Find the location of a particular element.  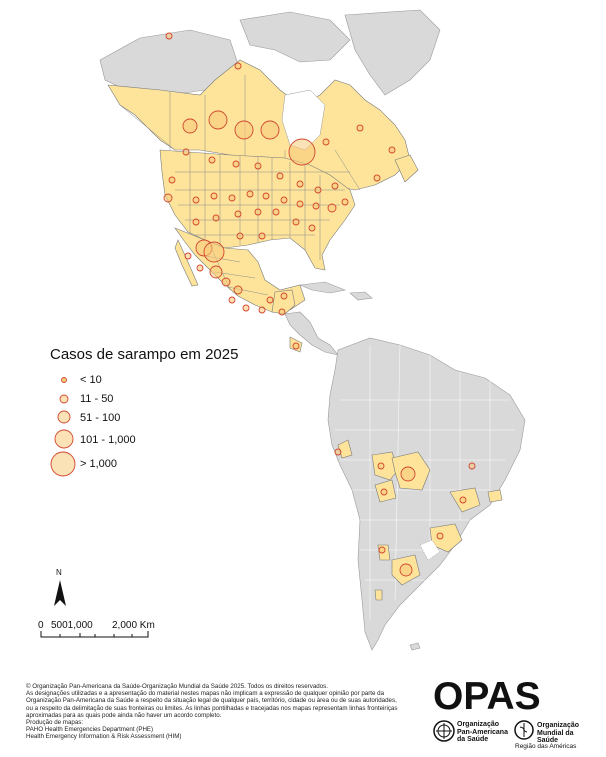

footer-line: Produção de mapas: is located at coordinates (55, 723).